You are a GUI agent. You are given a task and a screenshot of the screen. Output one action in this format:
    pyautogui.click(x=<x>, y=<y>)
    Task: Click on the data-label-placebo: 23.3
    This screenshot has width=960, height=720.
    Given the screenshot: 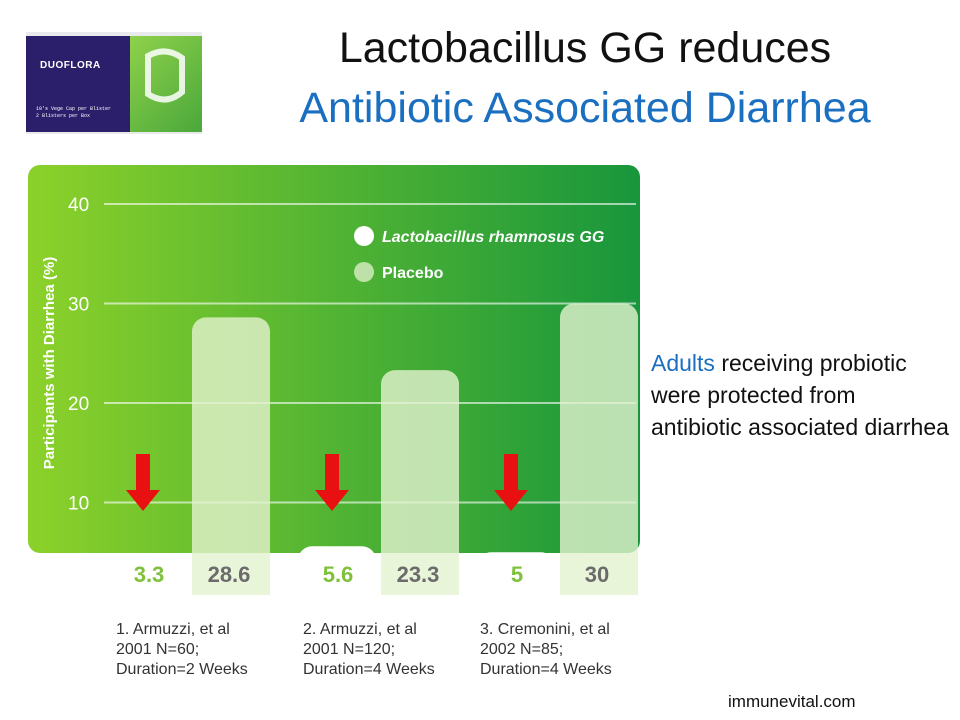 What is the action you would take?
    pyautogui.click(x=418, y=574)
    